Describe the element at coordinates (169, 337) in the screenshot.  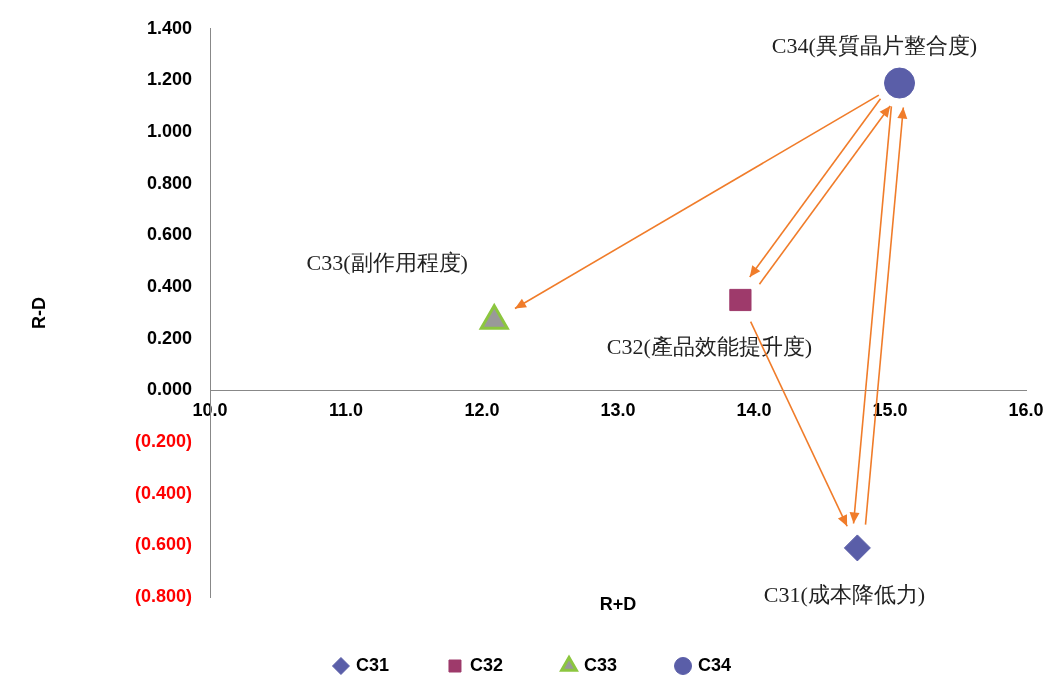
I see `y-tick-label: 0.200` at that location.